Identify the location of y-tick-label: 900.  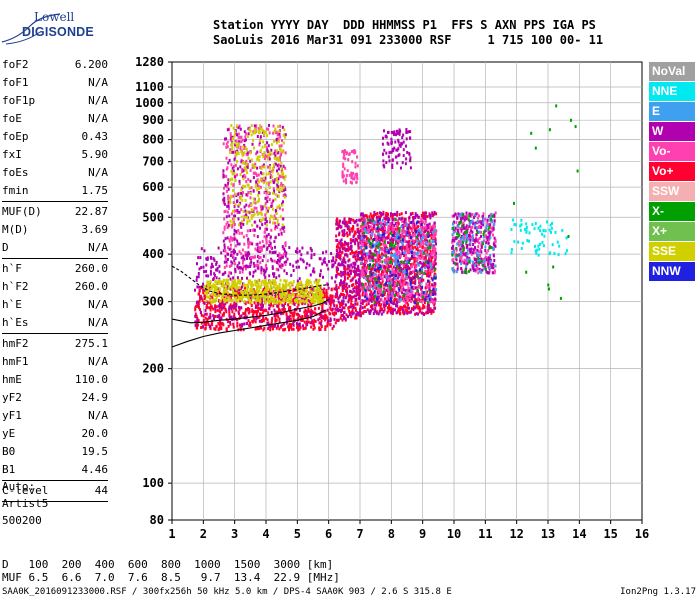
(153, 120).